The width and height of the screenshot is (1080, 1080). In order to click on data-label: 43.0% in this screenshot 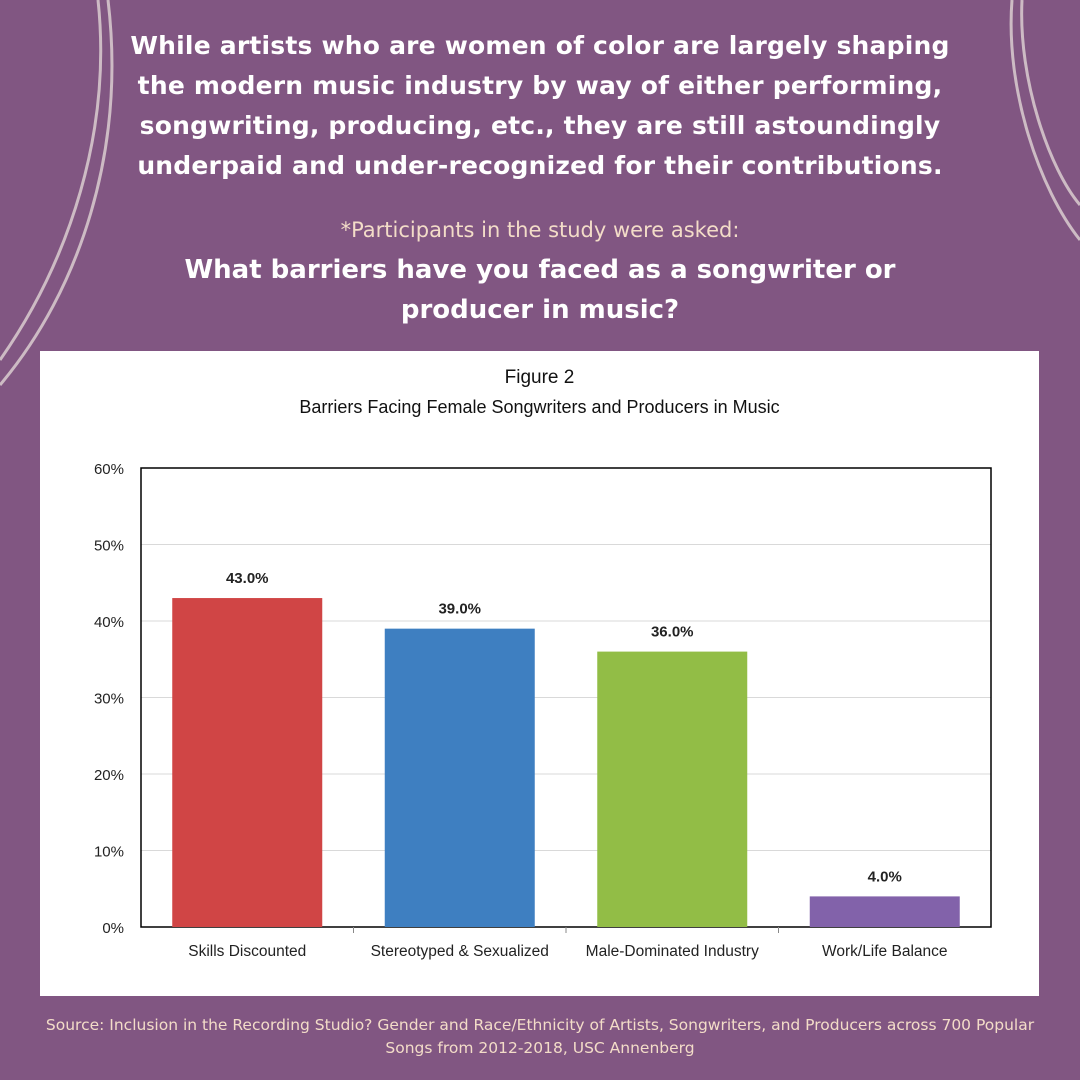, I will do `click(247, 578)`.